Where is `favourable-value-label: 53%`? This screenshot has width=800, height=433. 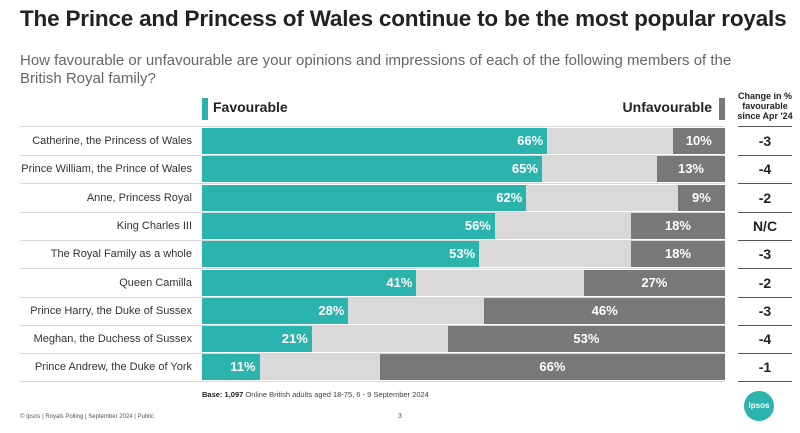
favourable-value-label: 53% is located at coordinates (462, 254).